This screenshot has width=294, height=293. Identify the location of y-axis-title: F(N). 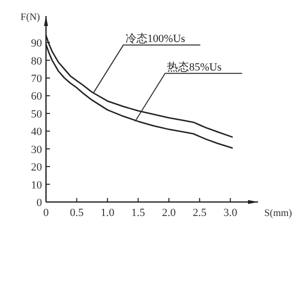
(30, 17).